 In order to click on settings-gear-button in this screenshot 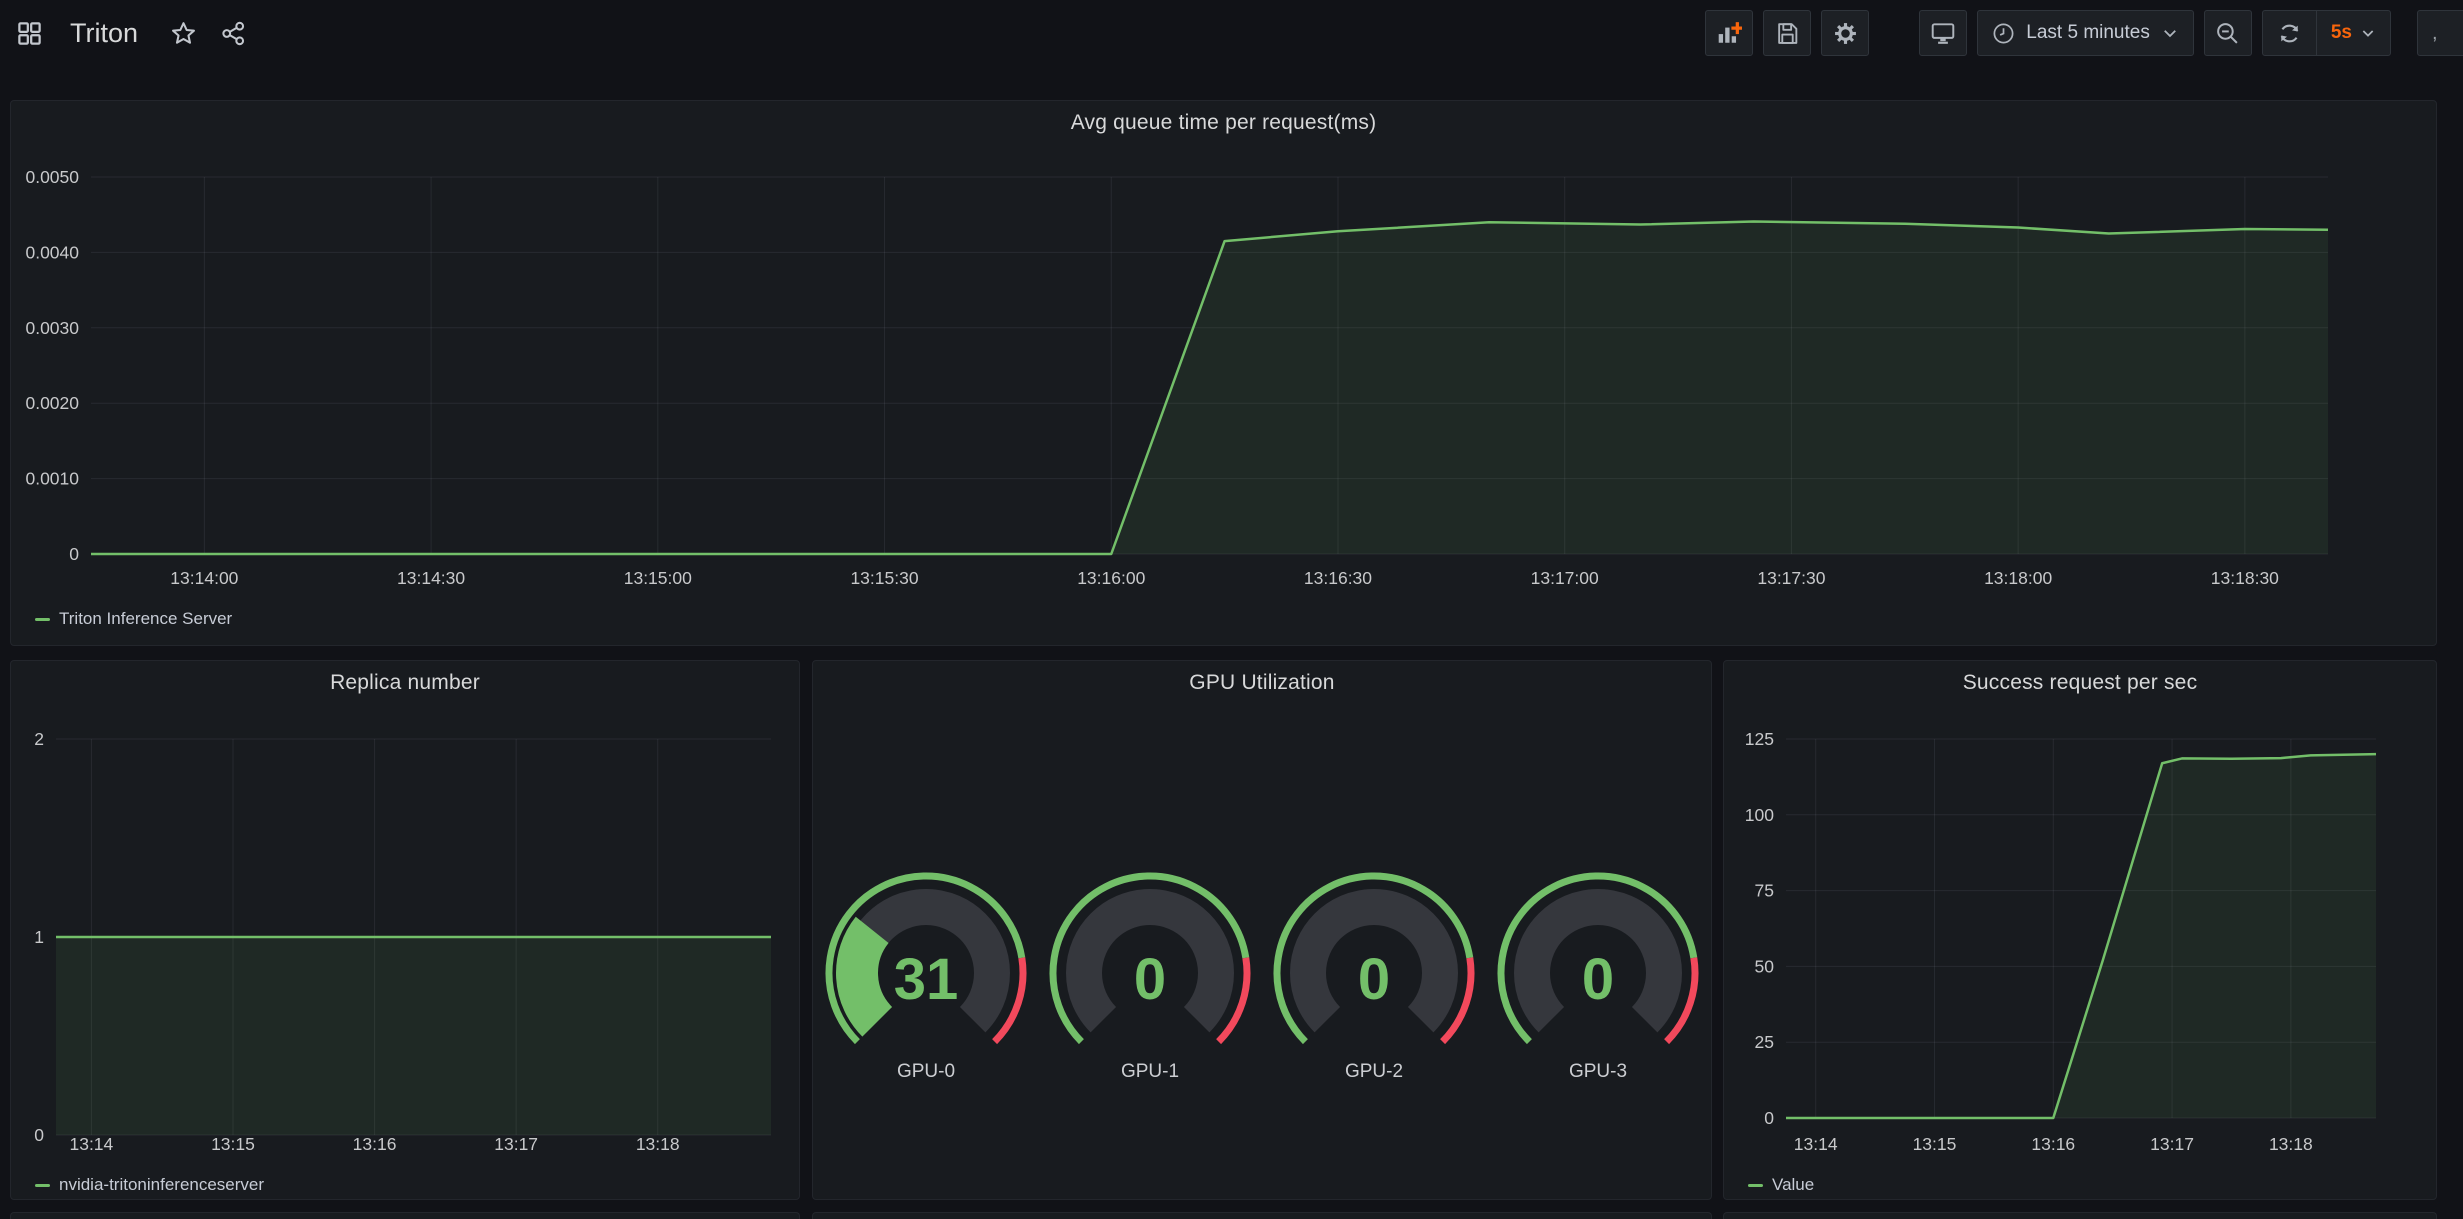, I will do `click(1845, 33)`.